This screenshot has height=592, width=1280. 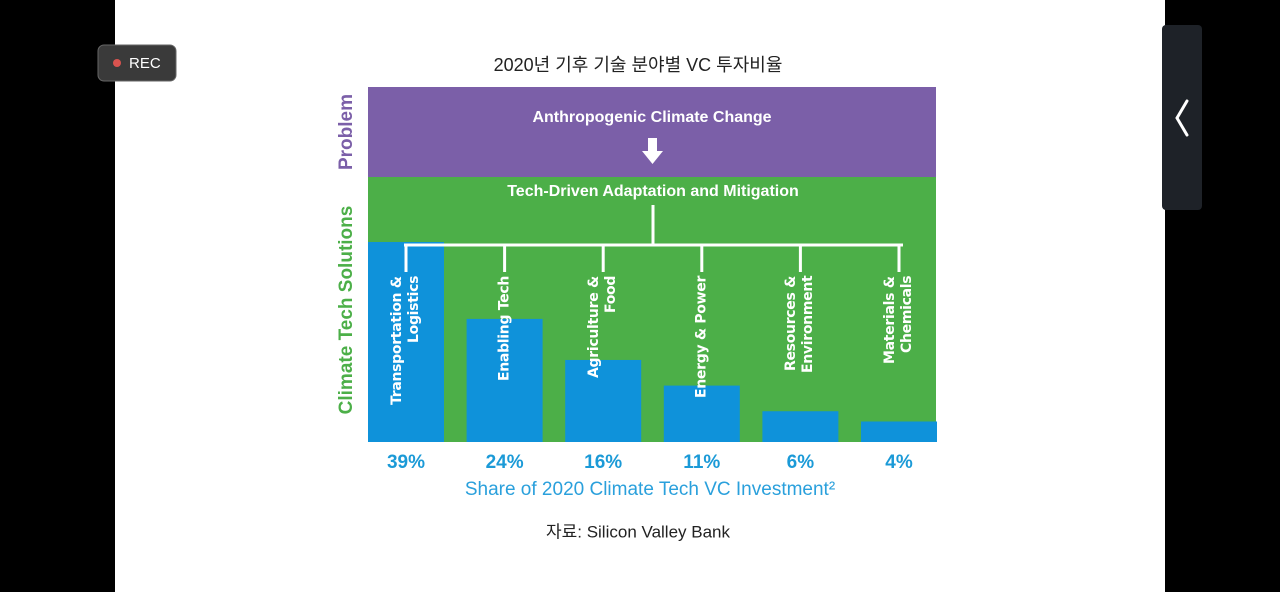 What do you see at coordinates (346, 310) in the screenshot?
I see `solutions-label: Climate Tech Solutions` at bounding box center [346, 310].